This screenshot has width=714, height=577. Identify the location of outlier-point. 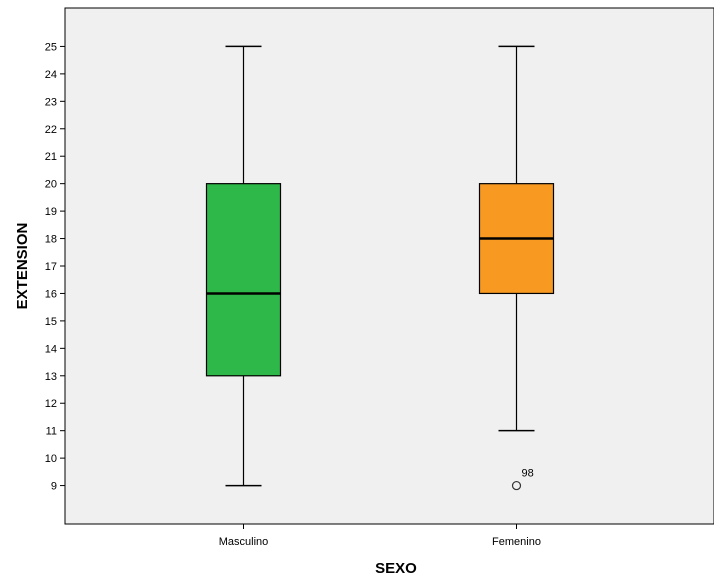
(516, 485).